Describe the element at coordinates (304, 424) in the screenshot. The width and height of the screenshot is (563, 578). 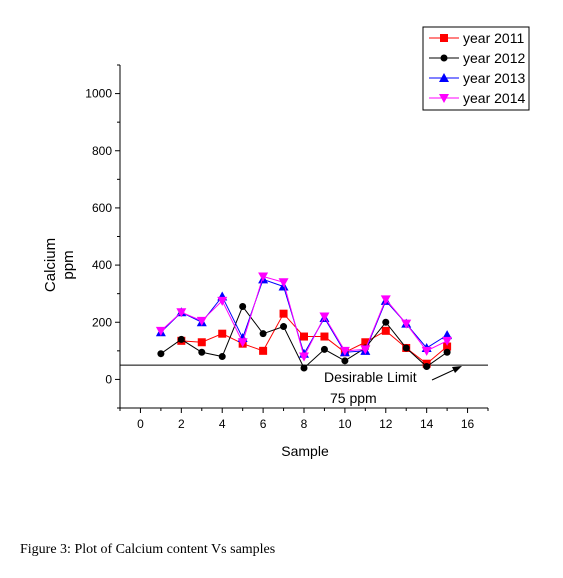
I see `x-tick-label: 8` at that location.